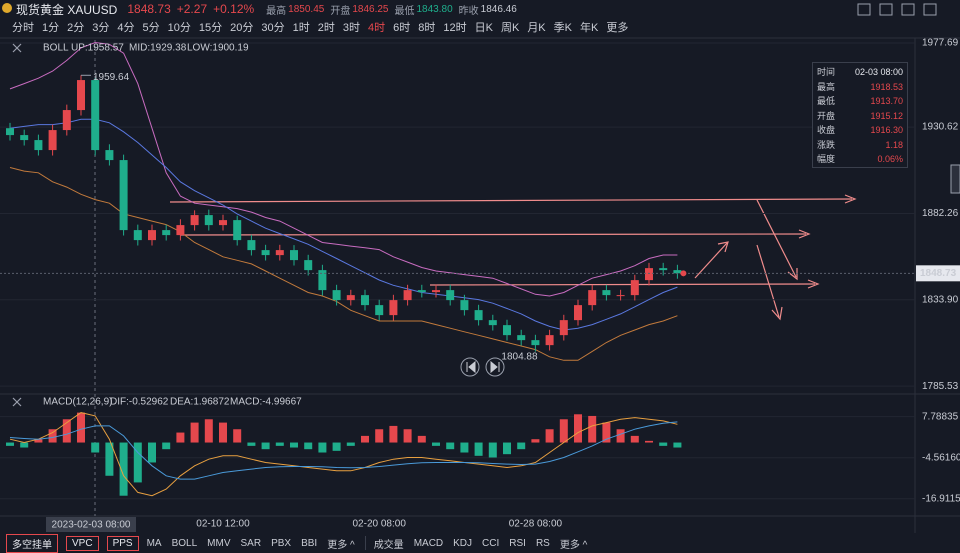 The width and height of the screenshot is (960, 553). Describe the element at coordinates (101, 28) in the screenshot. I see `interval-tab: 3分` at that location.